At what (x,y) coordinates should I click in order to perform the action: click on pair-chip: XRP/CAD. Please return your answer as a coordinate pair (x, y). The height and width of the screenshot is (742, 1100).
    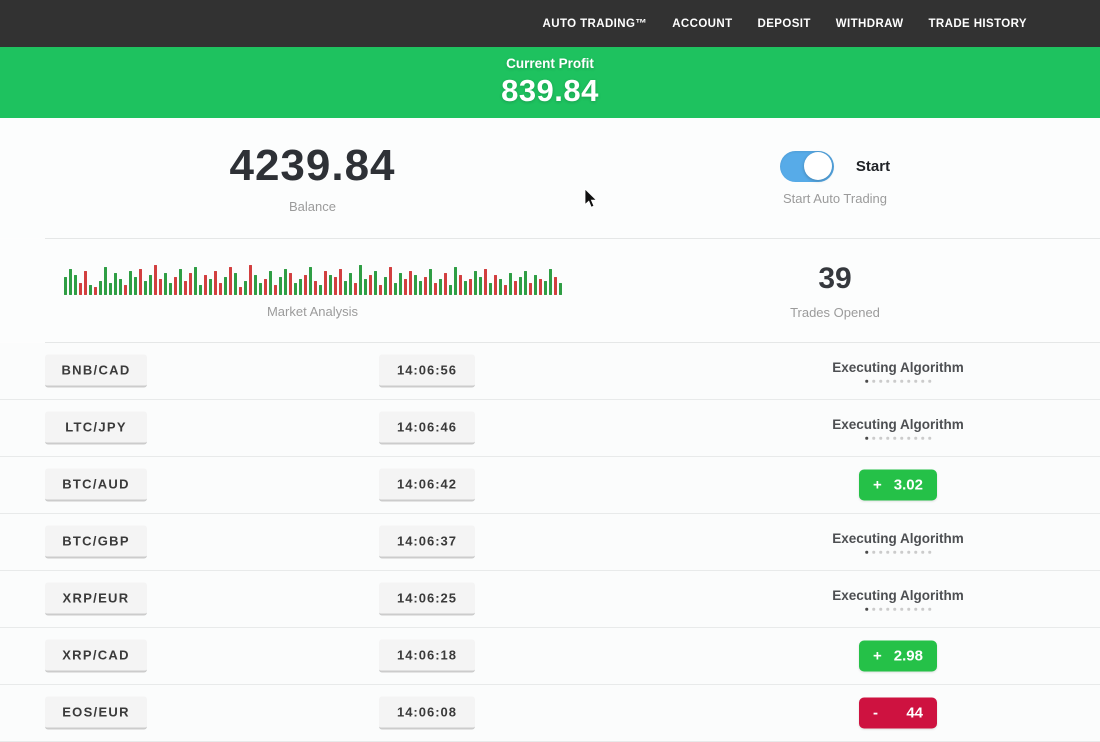
    Looking at the image, I should click on (96, 656).